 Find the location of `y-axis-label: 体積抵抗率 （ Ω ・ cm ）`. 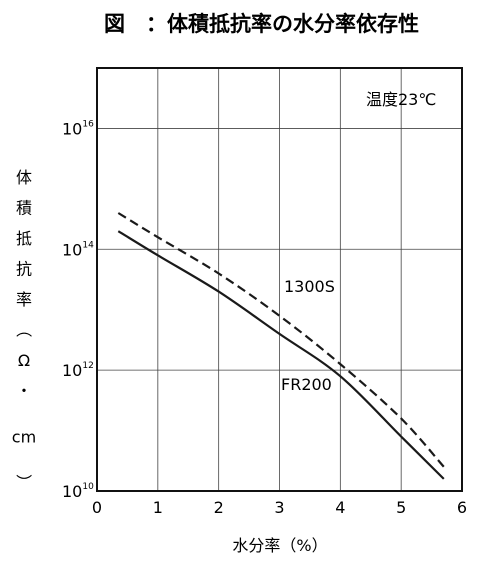

y-axis-label: 体積抵抗率 （ Ω ・ cm ） is located at coordinates (24, 329).